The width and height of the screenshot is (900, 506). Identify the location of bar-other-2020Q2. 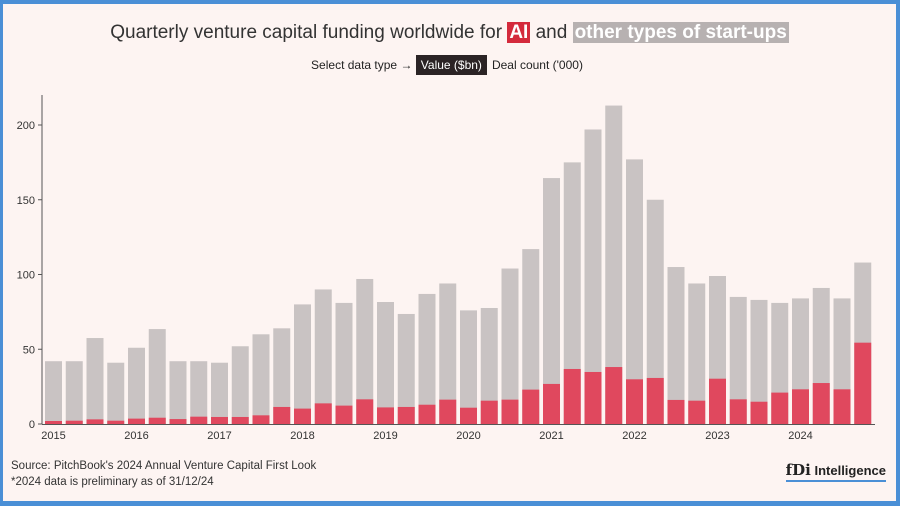
(489, 365).